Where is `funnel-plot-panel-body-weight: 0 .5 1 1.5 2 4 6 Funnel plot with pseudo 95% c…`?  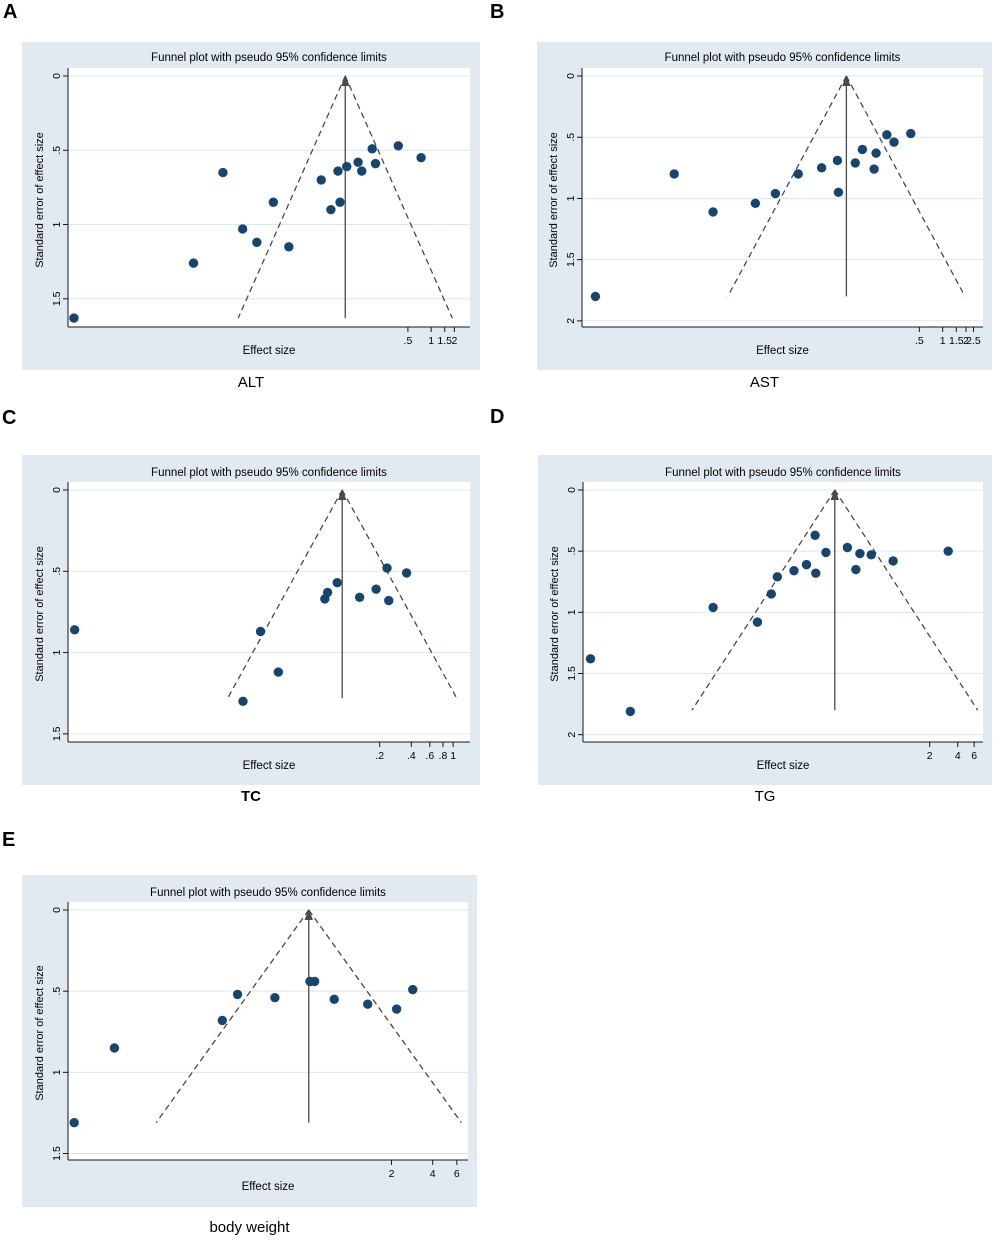 funnel-plot-panel-body-weight: 0 .5 1 1.5 2 4 6 Funnel plot with pseudo 95% c… is located at coordinates (249, 1041).